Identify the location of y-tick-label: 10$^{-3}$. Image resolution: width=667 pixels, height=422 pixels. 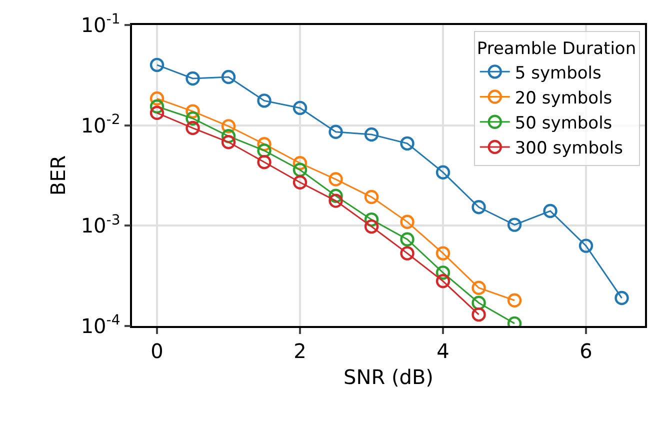
(100, 225).